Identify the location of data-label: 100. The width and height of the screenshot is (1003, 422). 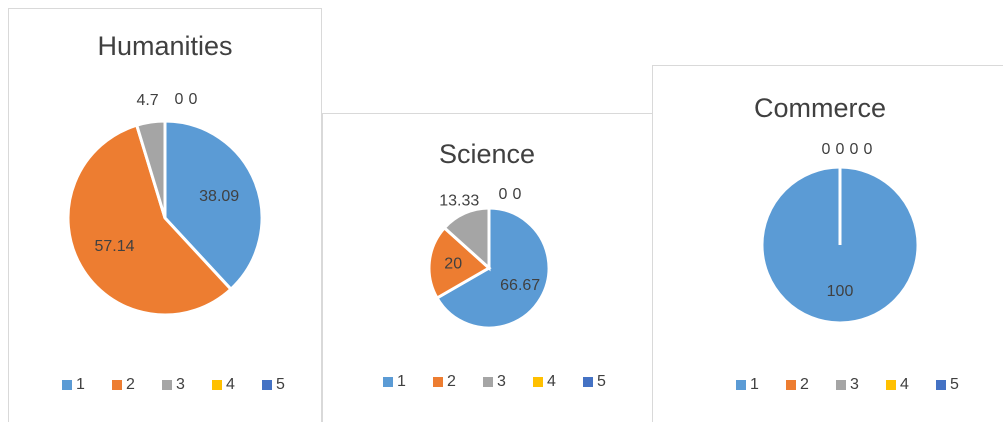
(840, 291).